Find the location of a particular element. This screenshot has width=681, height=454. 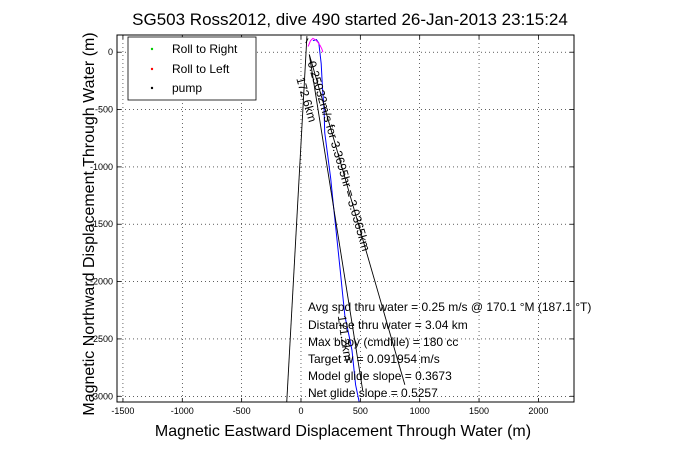

annotation-distance: Distance thru water = 3.04 km is located at coordinates (388, 325).